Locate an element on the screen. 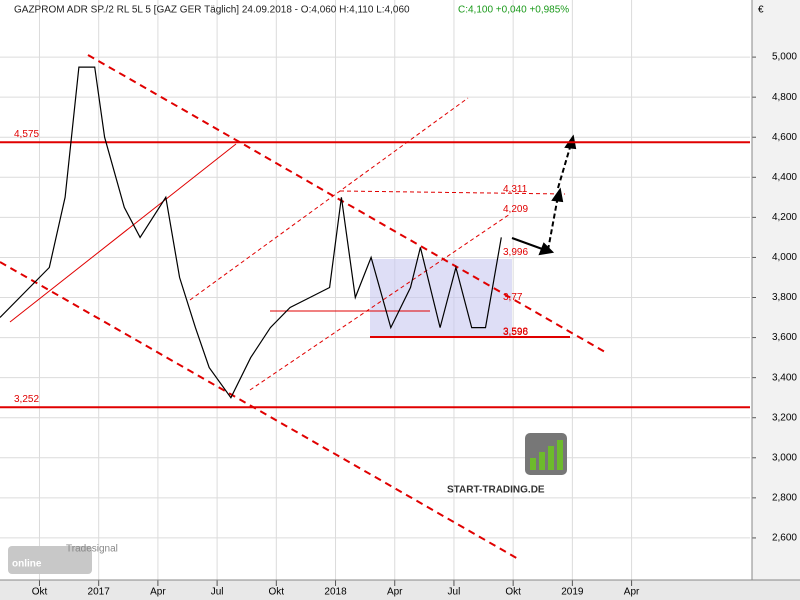  chart-subtitle: C:4,100 +0,040 +0,985% is located at coordinates (513, 10).